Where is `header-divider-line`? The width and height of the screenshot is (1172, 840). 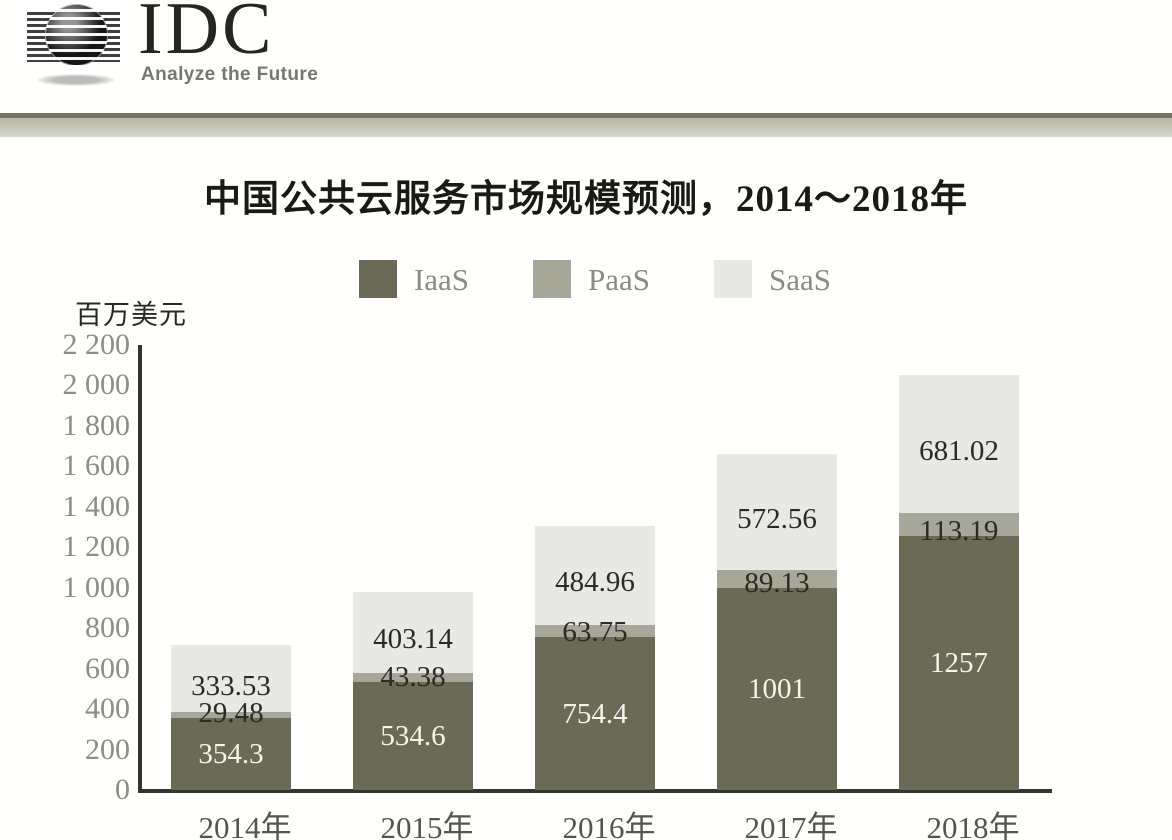 header-divider-line is located at coordinates (586, 115).